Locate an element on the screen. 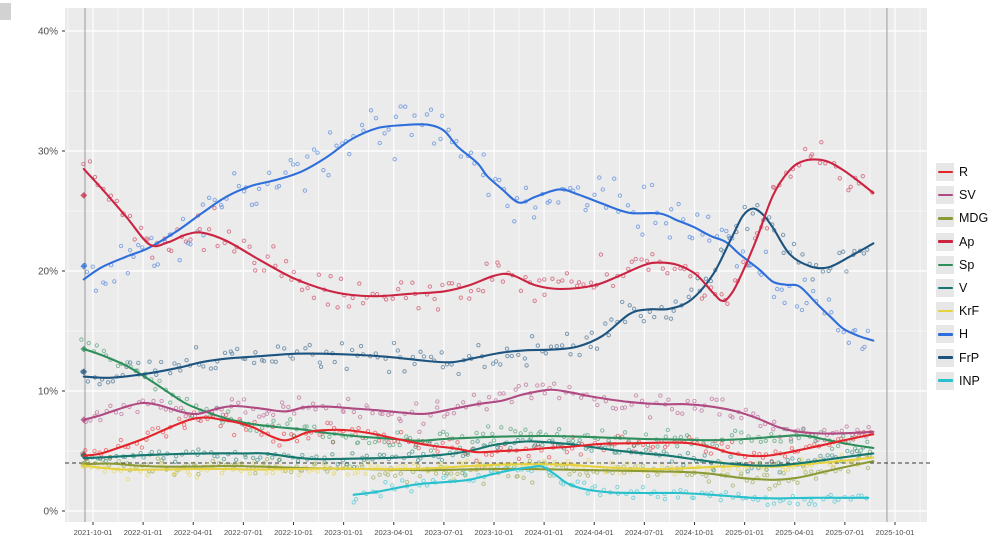 This screenshot has width=1000, height=556. x-tick-label: 2023-10-01 is located at coordinates (494, 532).